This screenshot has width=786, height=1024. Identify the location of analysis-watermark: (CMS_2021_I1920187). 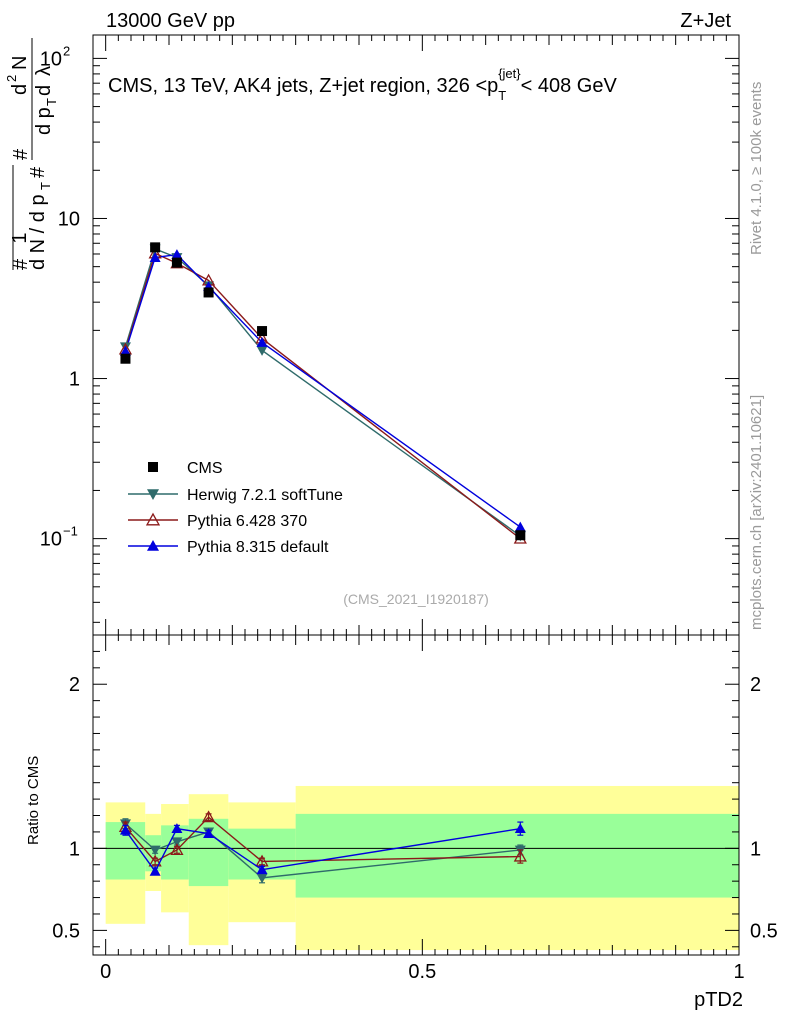
(416, 599).